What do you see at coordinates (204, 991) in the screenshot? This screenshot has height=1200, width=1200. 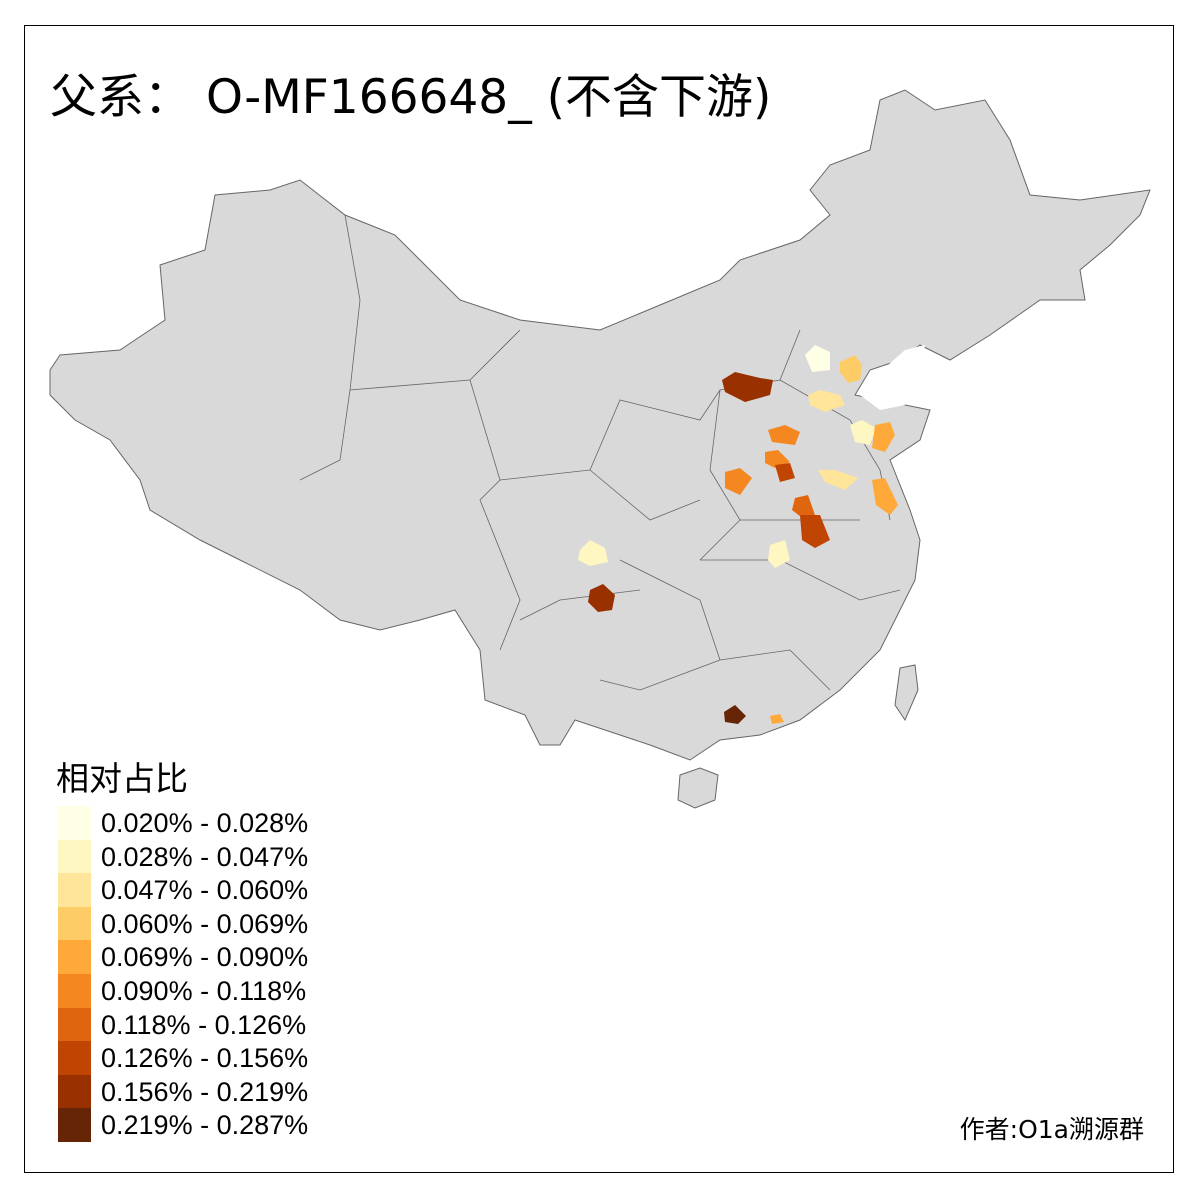 I see `legend-label: 0.090% - 0.118%` at bounding box center [204, 991].